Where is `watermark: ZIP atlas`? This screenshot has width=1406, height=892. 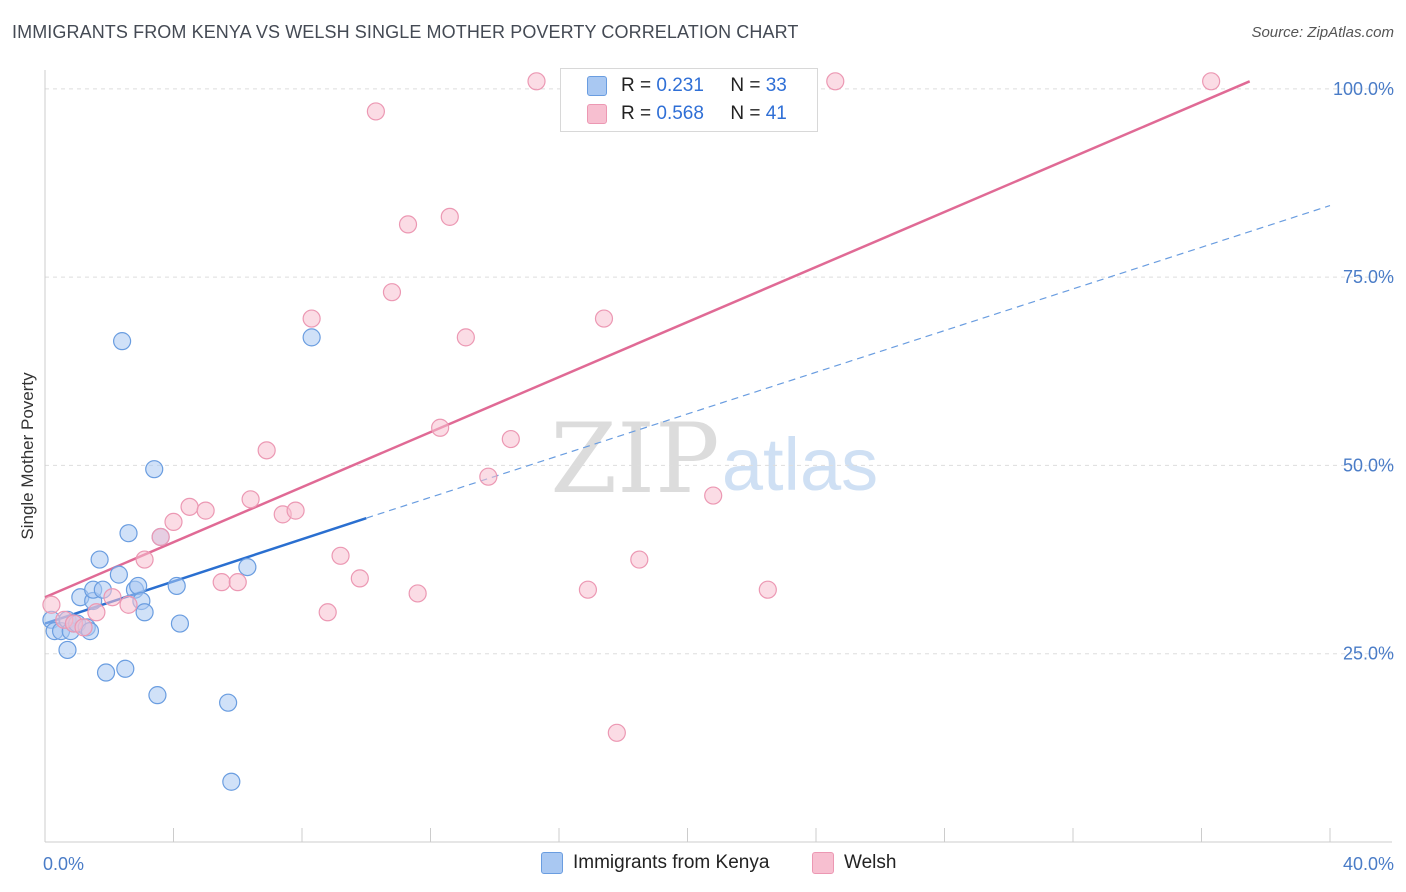
watermark: ZIP atlas is located at coordinates (714, 459).